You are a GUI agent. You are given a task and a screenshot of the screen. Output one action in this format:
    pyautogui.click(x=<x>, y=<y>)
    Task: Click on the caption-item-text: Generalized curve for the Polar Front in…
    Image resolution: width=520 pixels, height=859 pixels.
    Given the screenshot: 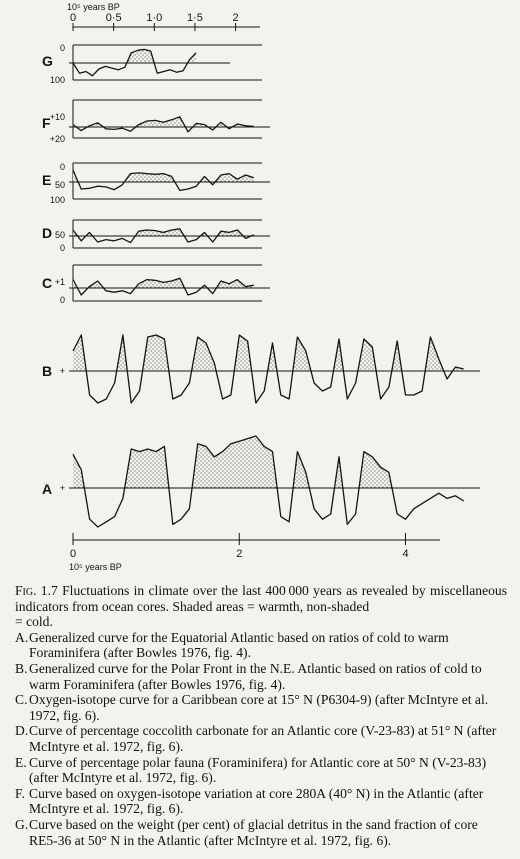 What is the action you would take?
    pyautogui.click(x=255, y=676)
    